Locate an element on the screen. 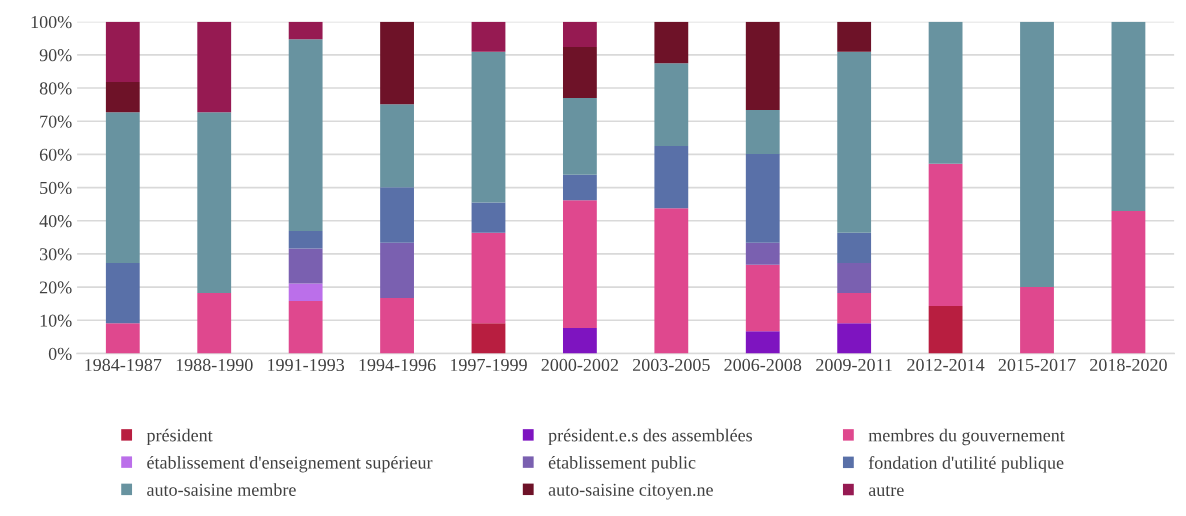  x-tick-label: 1991-1993 is located at coordinates (306, 365).